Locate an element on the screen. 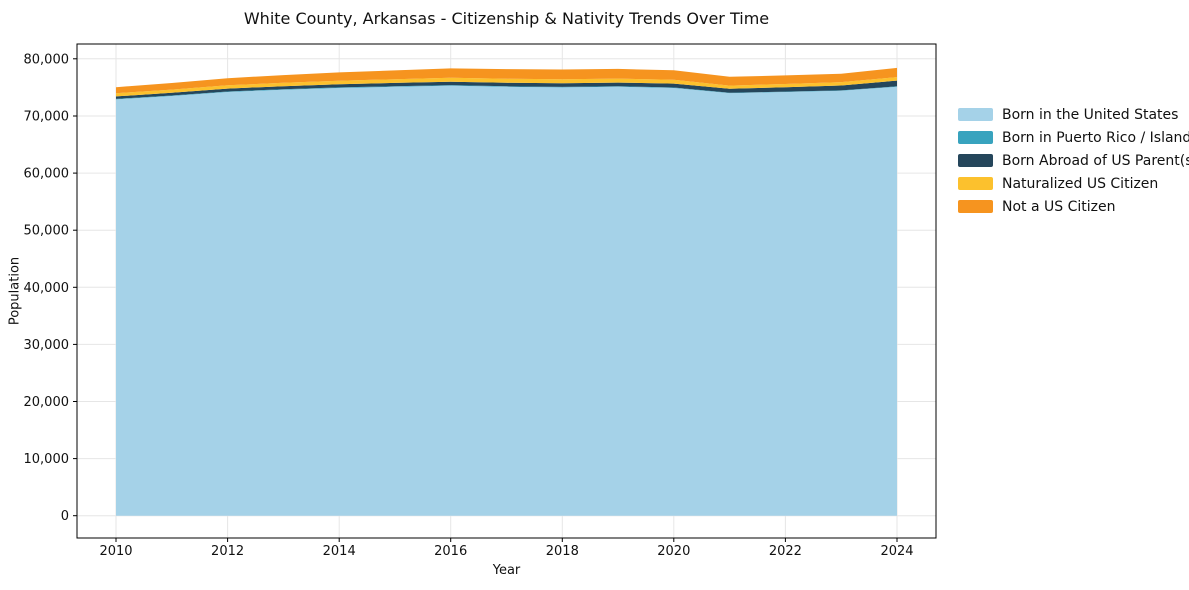 This screenshot has width=1189, height=590. area-not-a-us-citizen is located at coordinates (506, 80).